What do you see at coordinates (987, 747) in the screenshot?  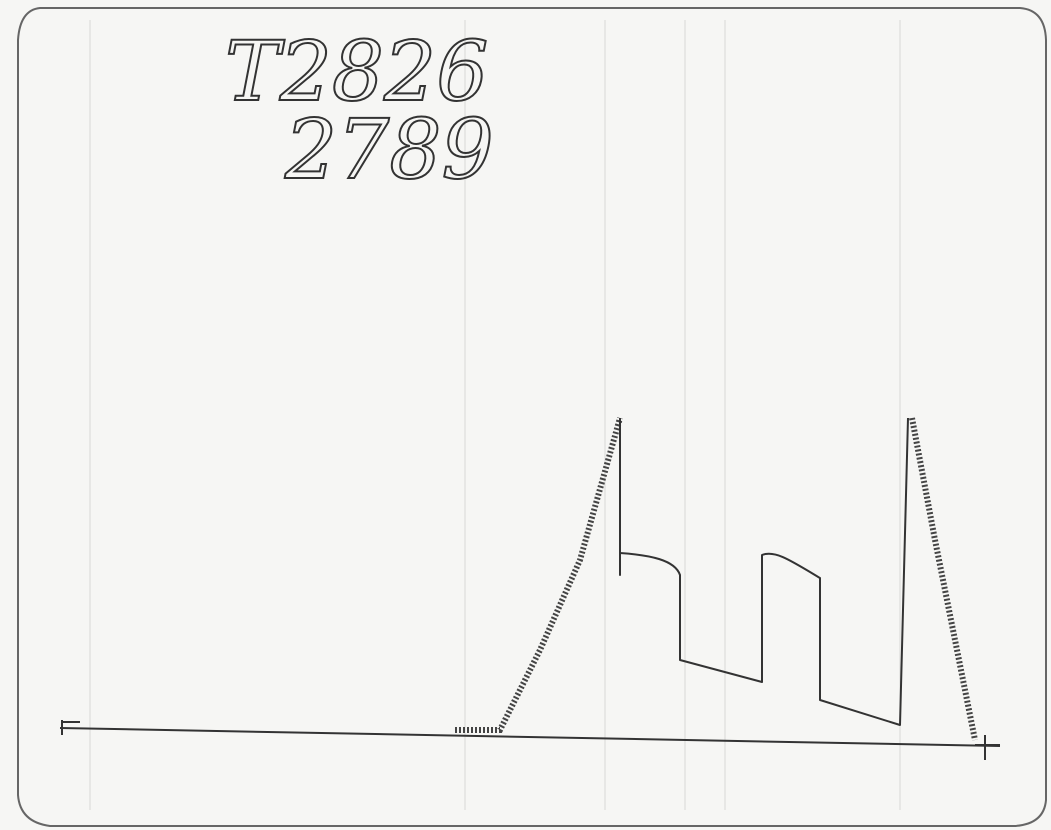 I see `end-marker` at bounding box center [987, 747].